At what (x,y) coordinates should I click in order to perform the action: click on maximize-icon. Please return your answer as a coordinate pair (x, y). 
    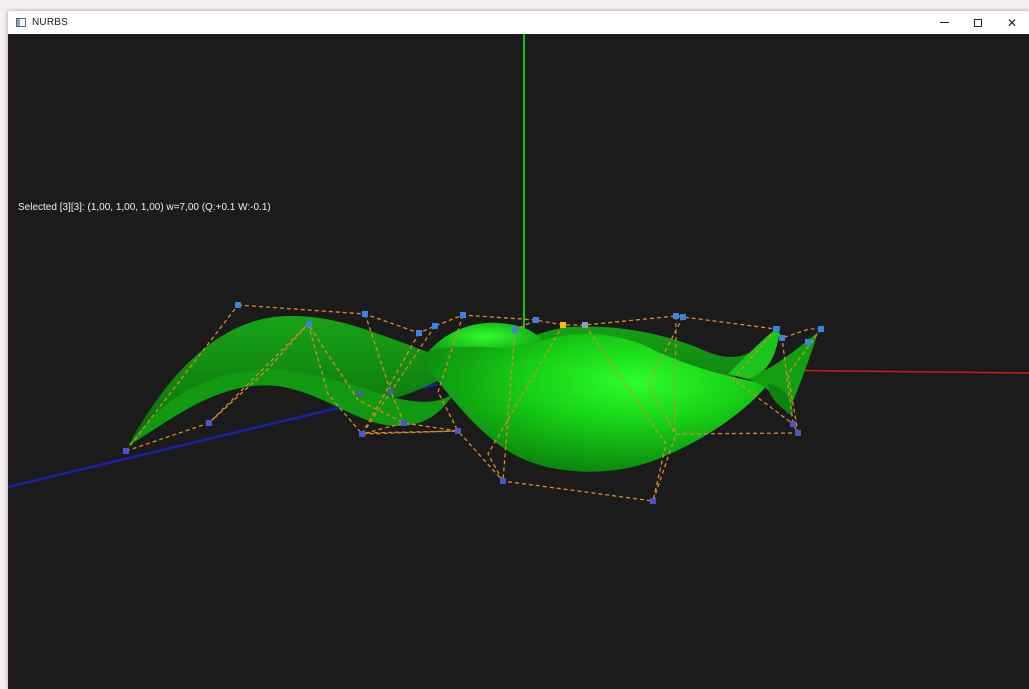
    Looking at the image, I should click on (978, 22).